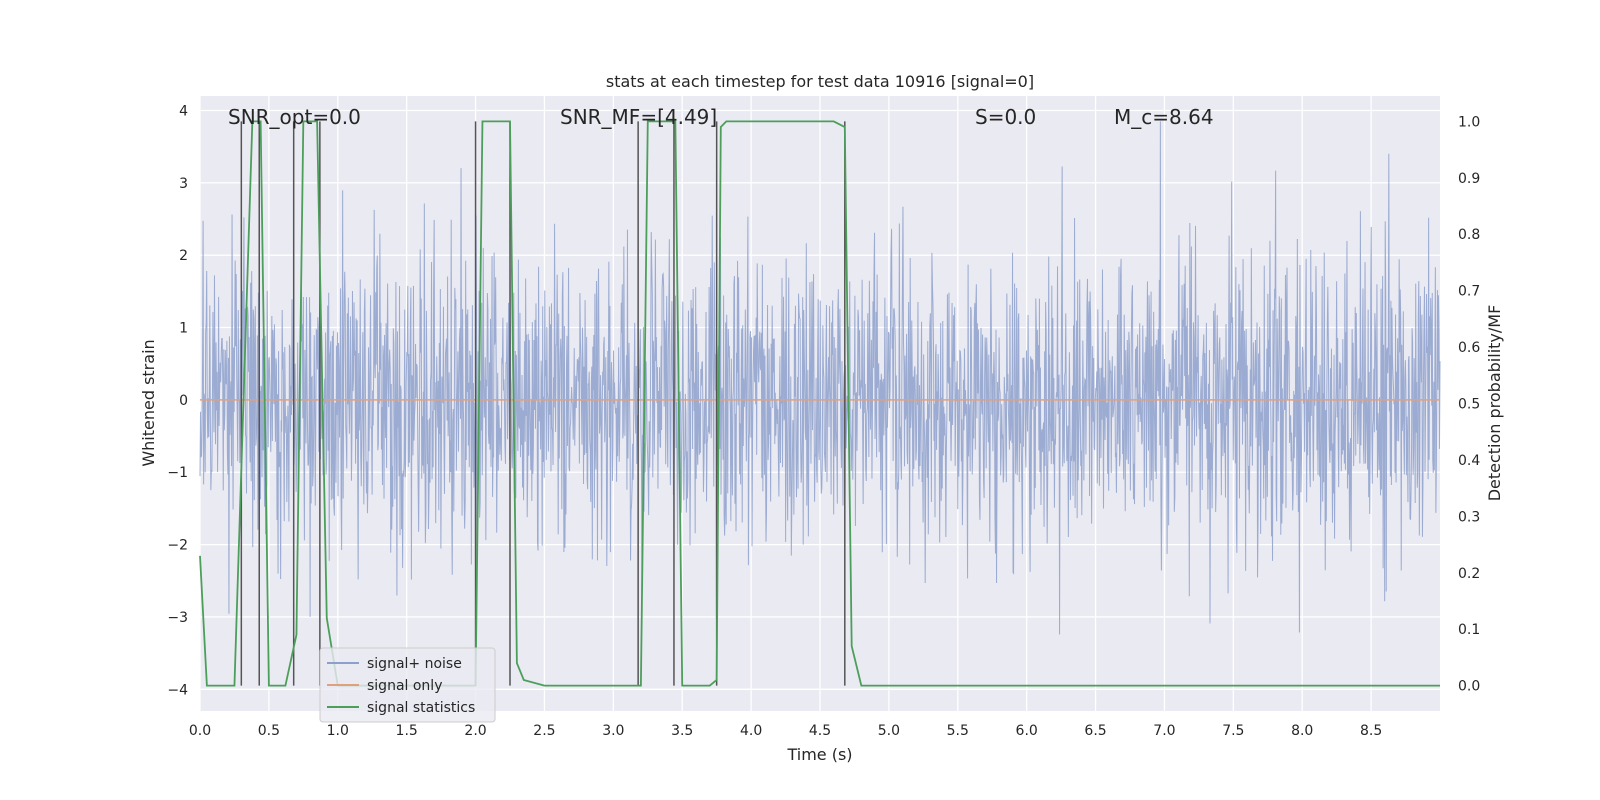  Describe the element at coordinates (544, 731) in the screenshot. I see `x-tick-label: 2.5` at that location.